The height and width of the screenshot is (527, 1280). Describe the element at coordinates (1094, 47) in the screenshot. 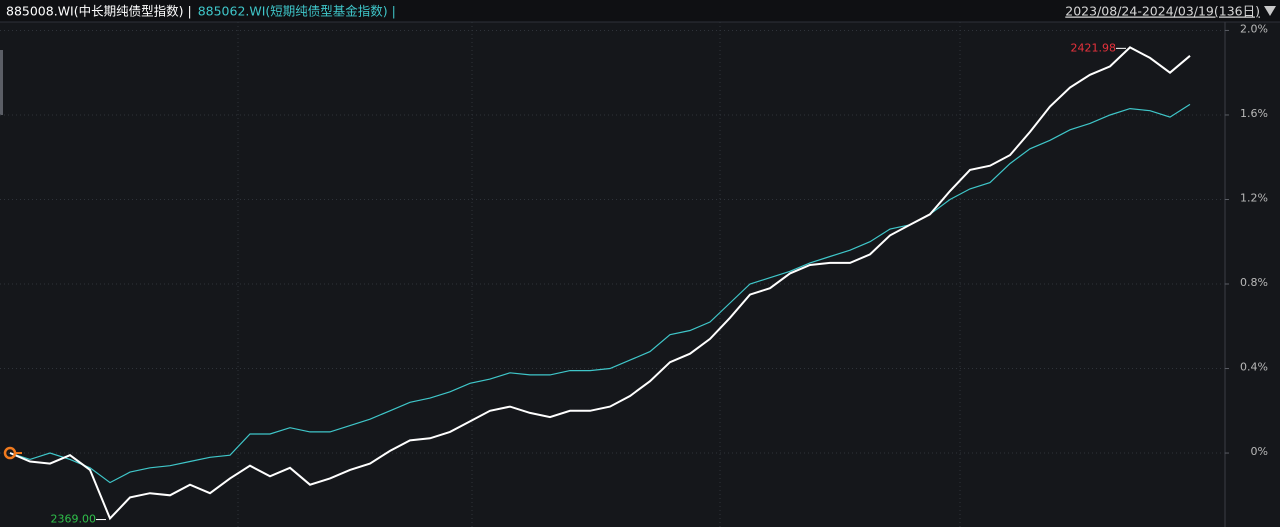

I see `annotation: 2421.98` at that location.